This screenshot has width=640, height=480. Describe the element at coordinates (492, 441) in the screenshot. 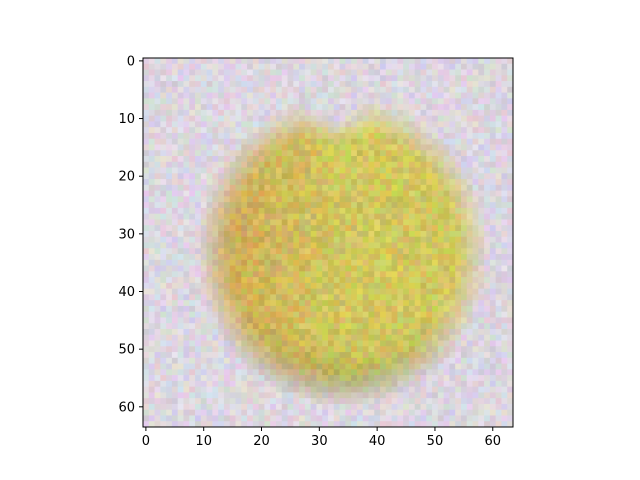

I see `x-tick-label: 60` at that location.